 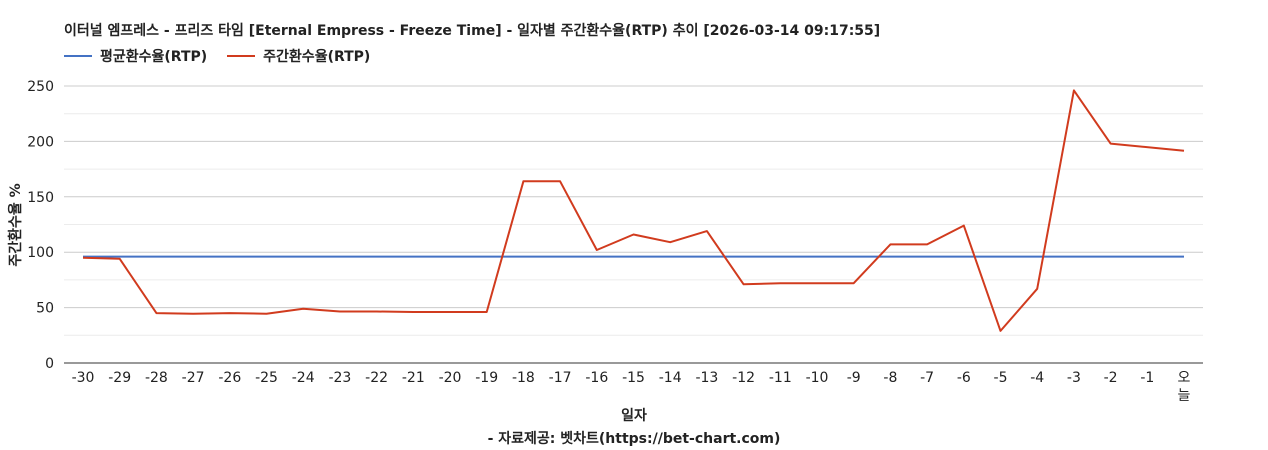 I want to click on x-tick-label: -29, so click(x=119, y=378).